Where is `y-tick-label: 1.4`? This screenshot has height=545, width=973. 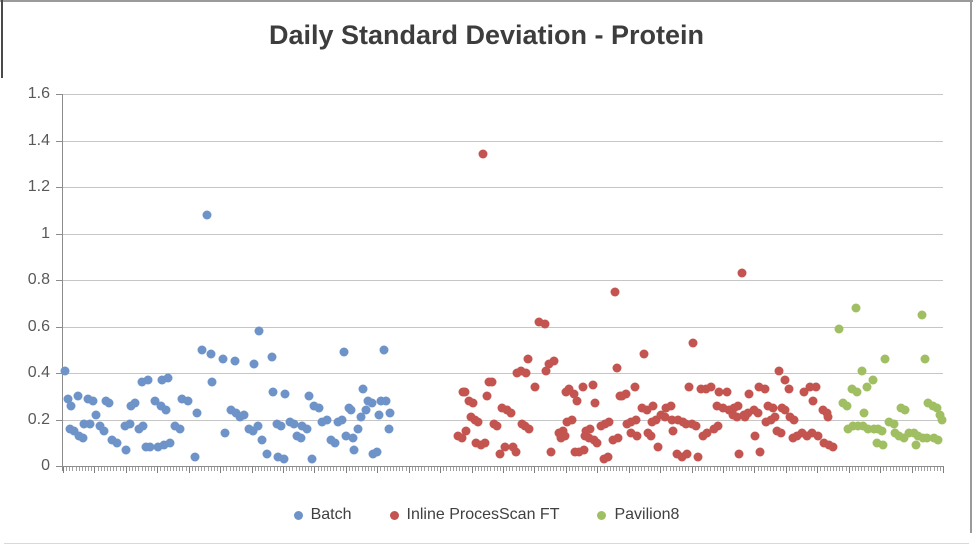
y-tick-label: 1.4 is located at coordinates (38, 140).